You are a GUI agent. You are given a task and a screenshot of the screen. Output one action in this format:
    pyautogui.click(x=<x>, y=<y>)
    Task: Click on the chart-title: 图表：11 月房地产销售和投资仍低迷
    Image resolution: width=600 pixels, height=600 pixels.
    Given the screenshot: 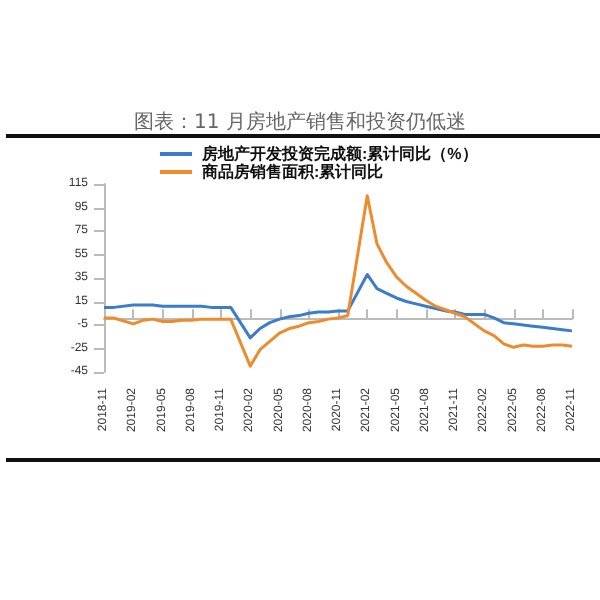 What is the action you would take?
    pyautogui.click(x=300, y=122)
    